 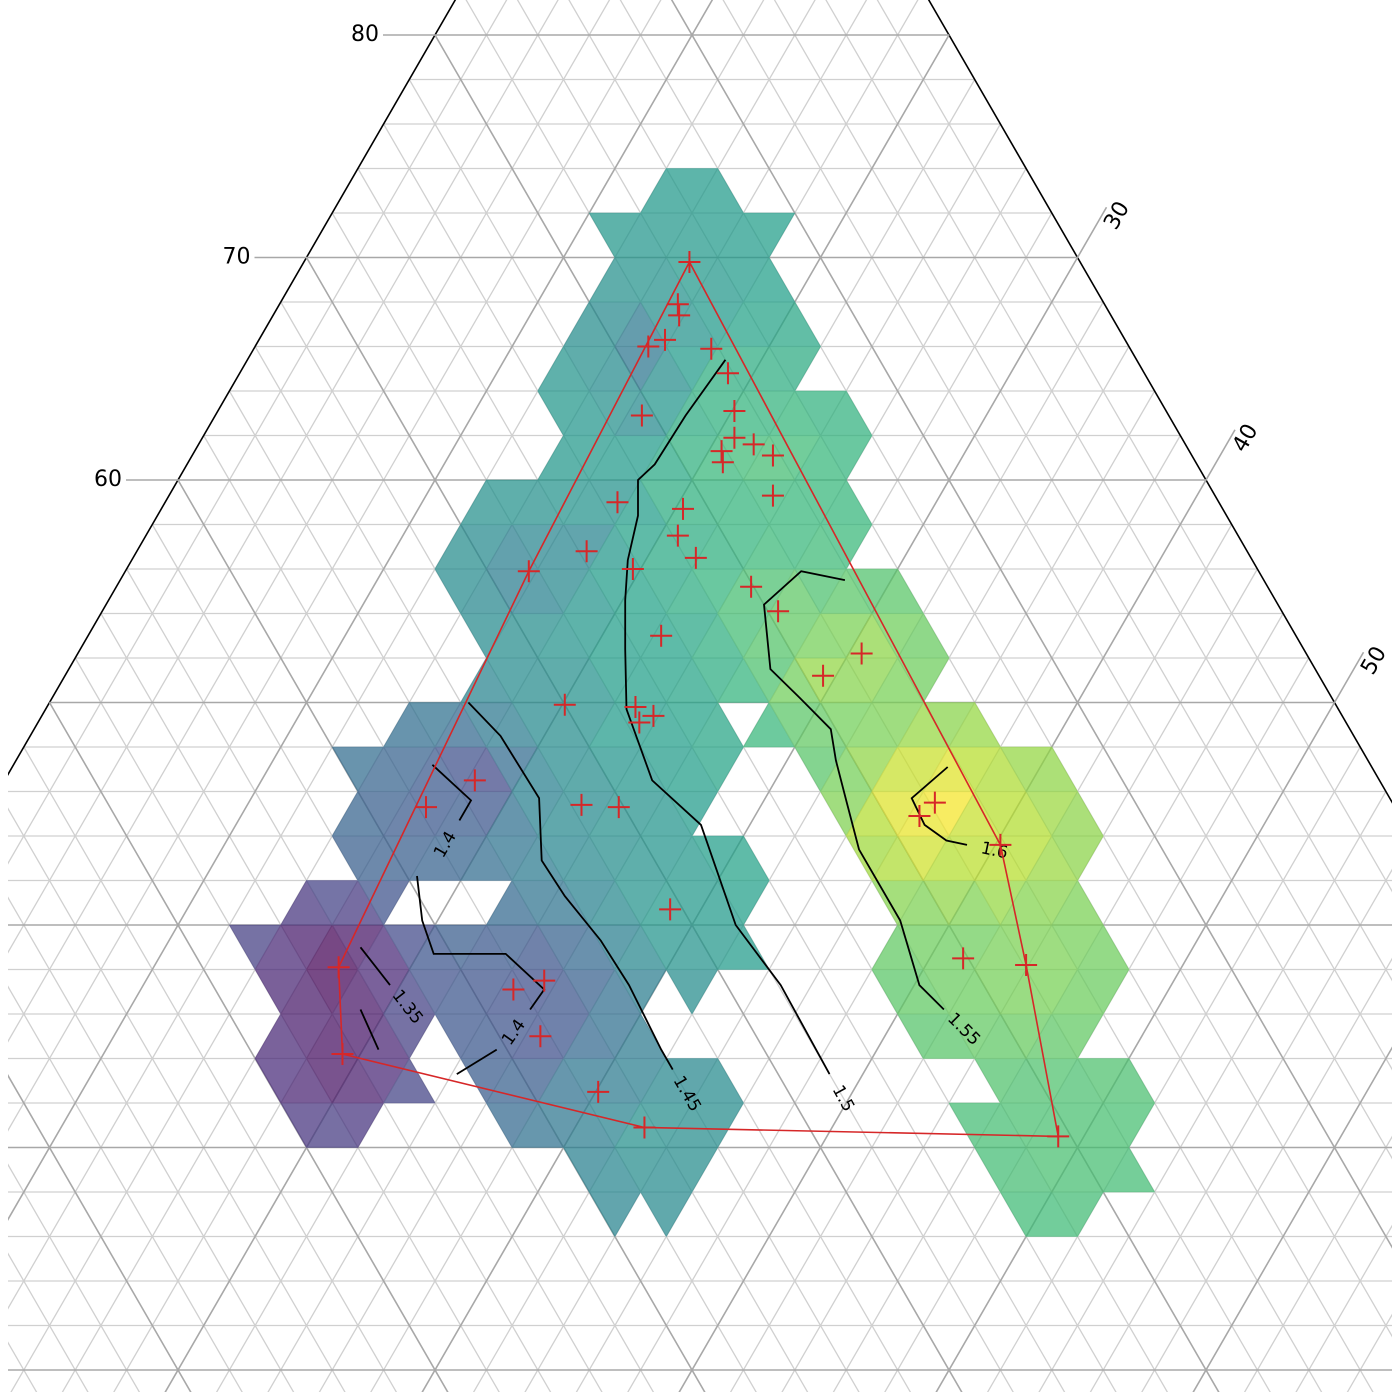 What do you see at coordinates (843, 1098) in the screenshot?
I see `contour-label: 1.5` at bounding box center [843, 1098].